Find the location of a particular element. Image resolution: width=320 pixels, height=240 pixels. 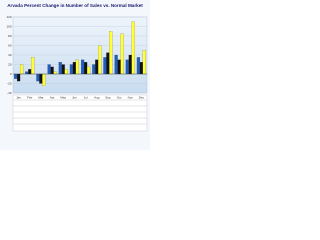

y-tick-label: 120 is located at coordinates (8, 17).